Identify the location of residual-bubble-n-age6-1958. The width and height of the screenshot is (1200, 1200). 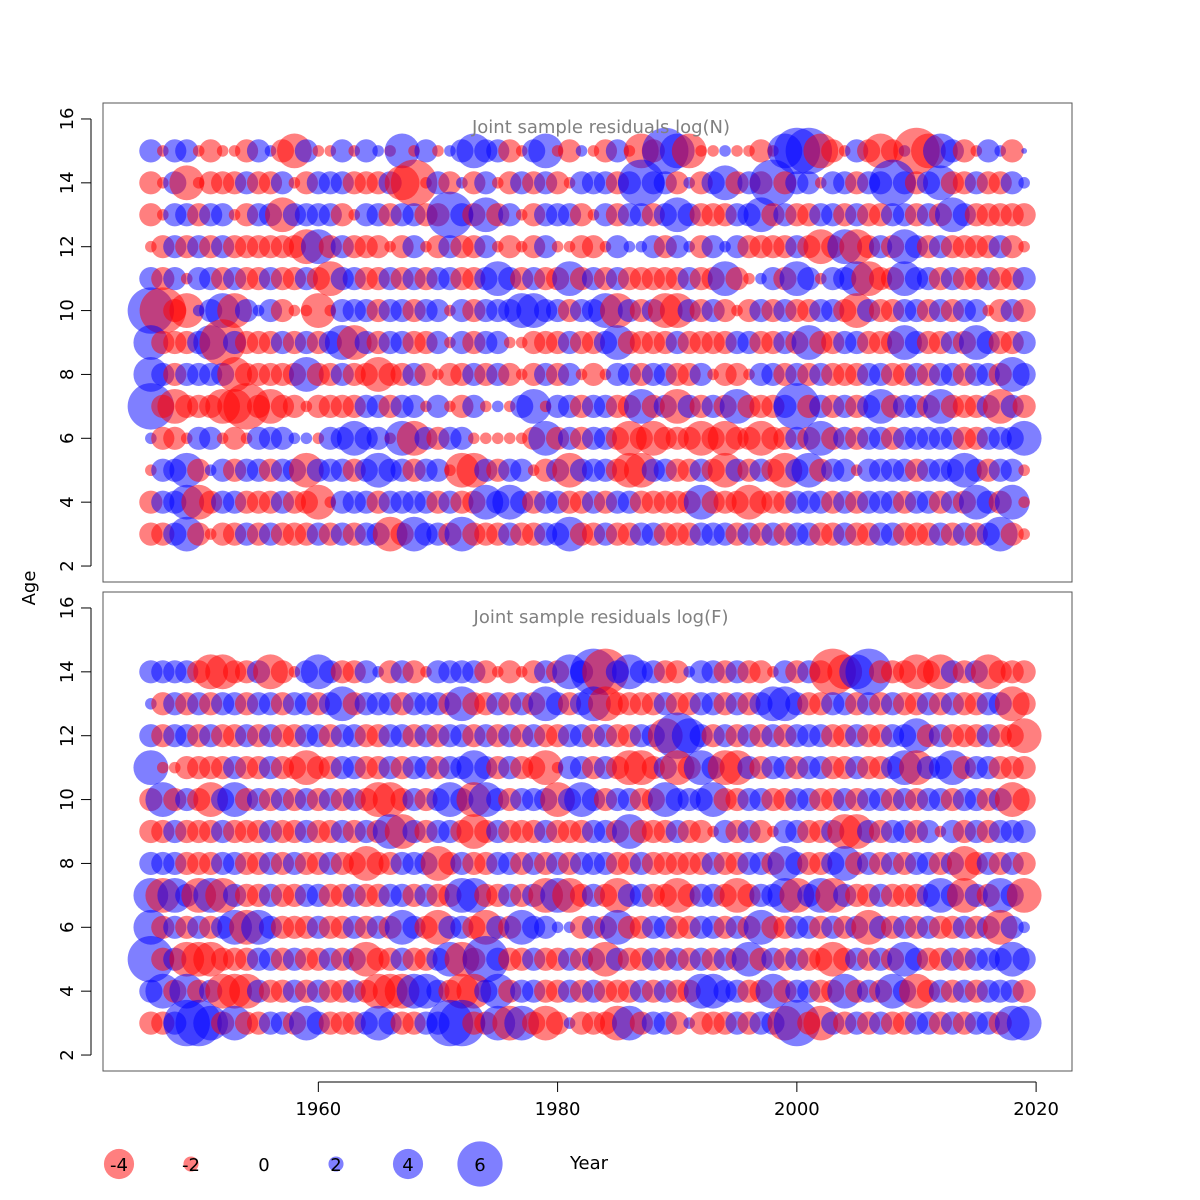
(294, 438).